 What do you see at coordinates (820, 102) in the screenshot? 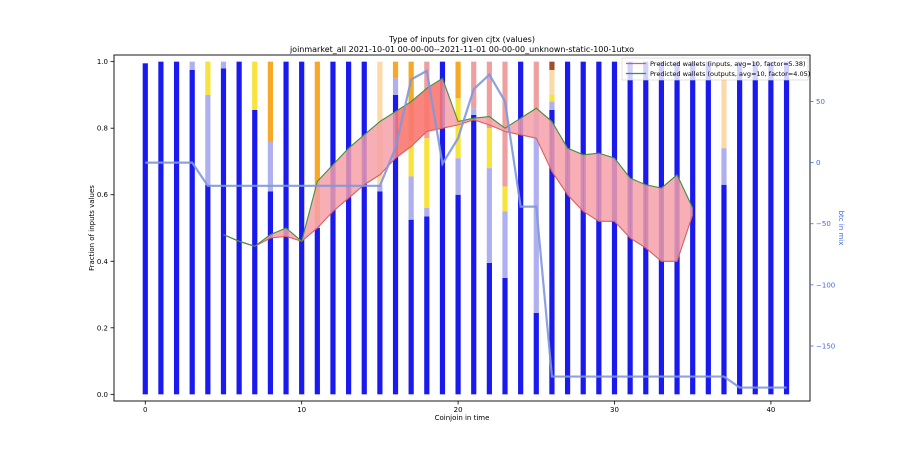
I see `y2-tick-label: 50` at bounding box center [820, 102].